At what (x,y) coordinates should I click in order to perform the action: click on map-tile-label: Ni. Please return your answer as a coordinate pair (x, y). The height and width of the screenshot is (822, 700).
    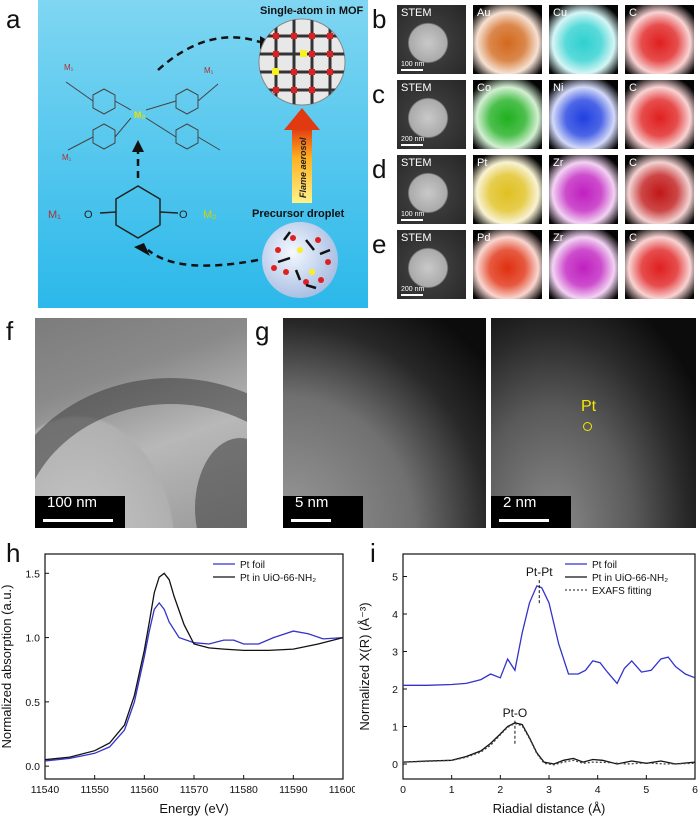
    Looking at the image, I should click on (558, 88).